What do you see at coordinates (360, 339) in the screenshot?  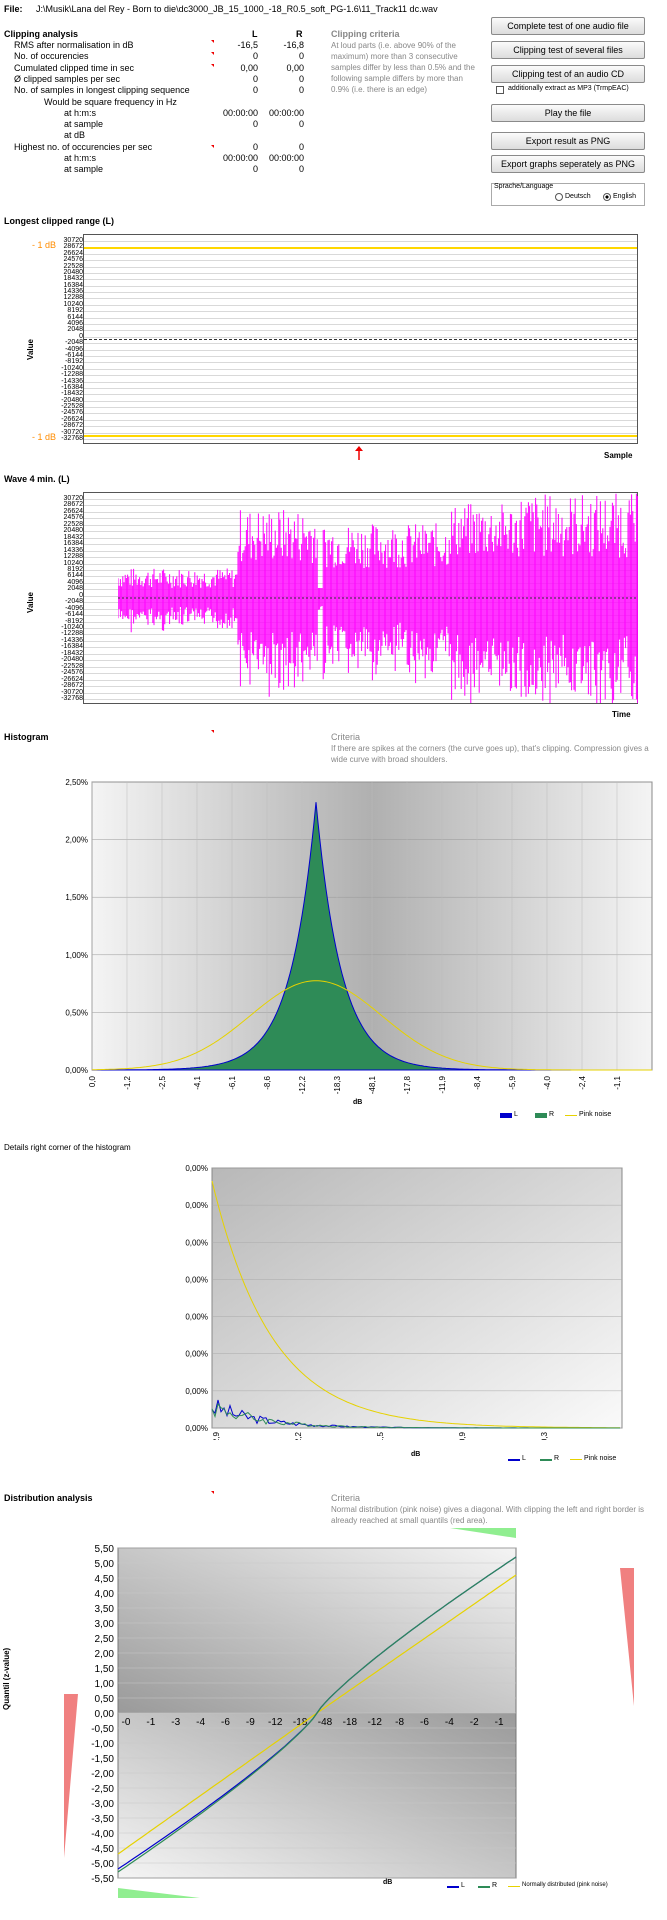 I see `zero-line` at bounding box center [360, 339].